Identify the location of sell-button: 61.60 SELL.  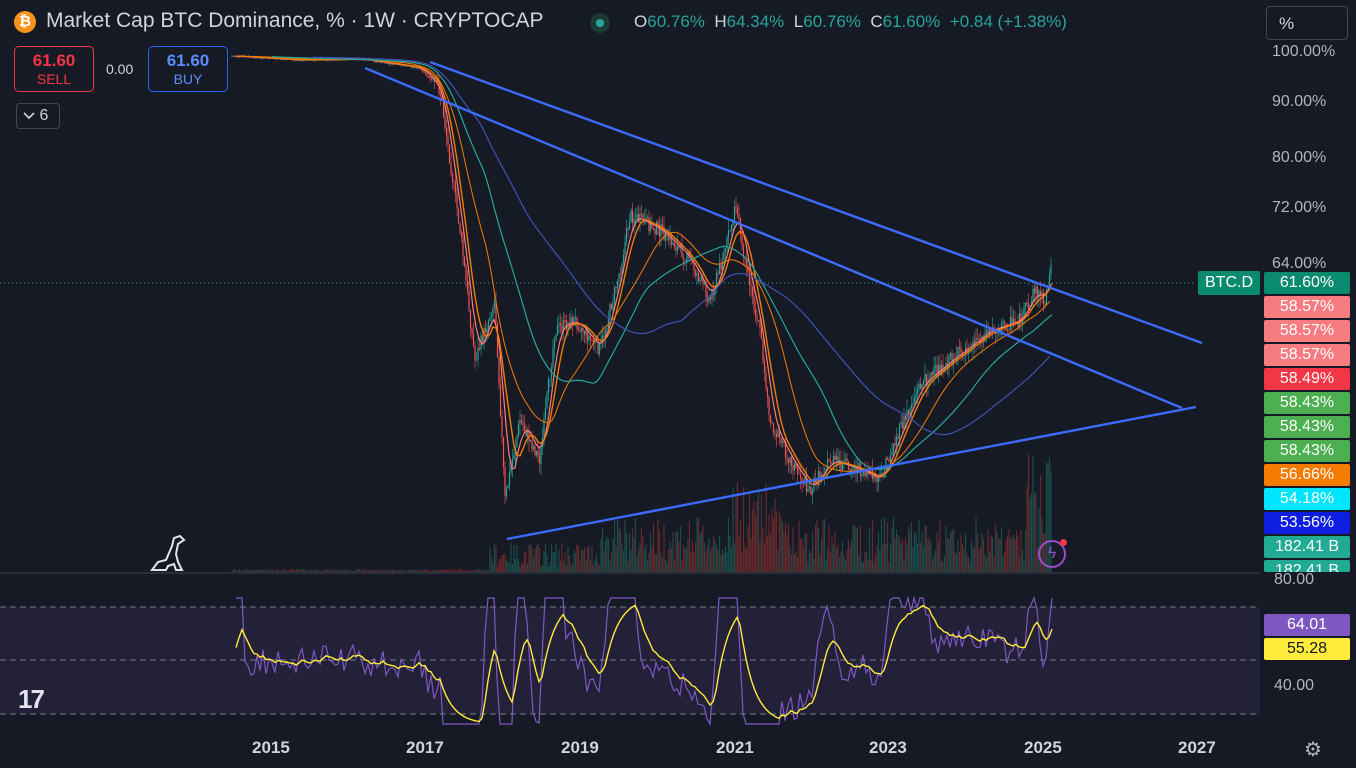
(54, 69).